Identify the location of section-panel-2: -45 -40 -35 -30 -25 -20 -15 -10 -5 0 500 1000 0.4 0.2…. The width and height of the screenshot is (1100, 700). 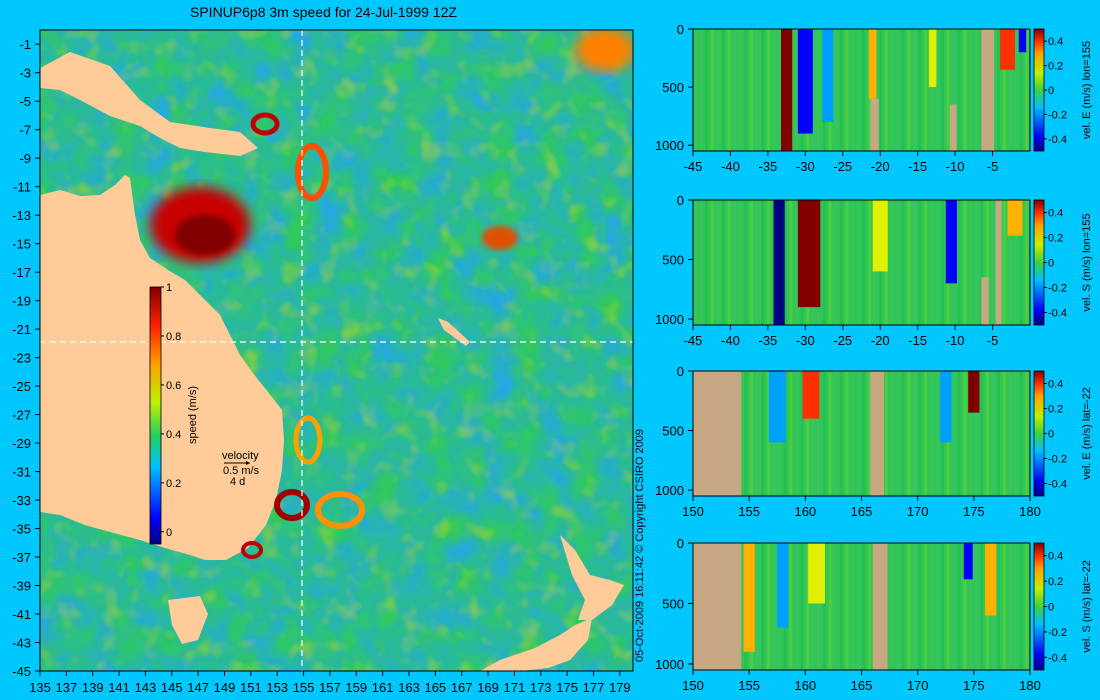
(874, 270).